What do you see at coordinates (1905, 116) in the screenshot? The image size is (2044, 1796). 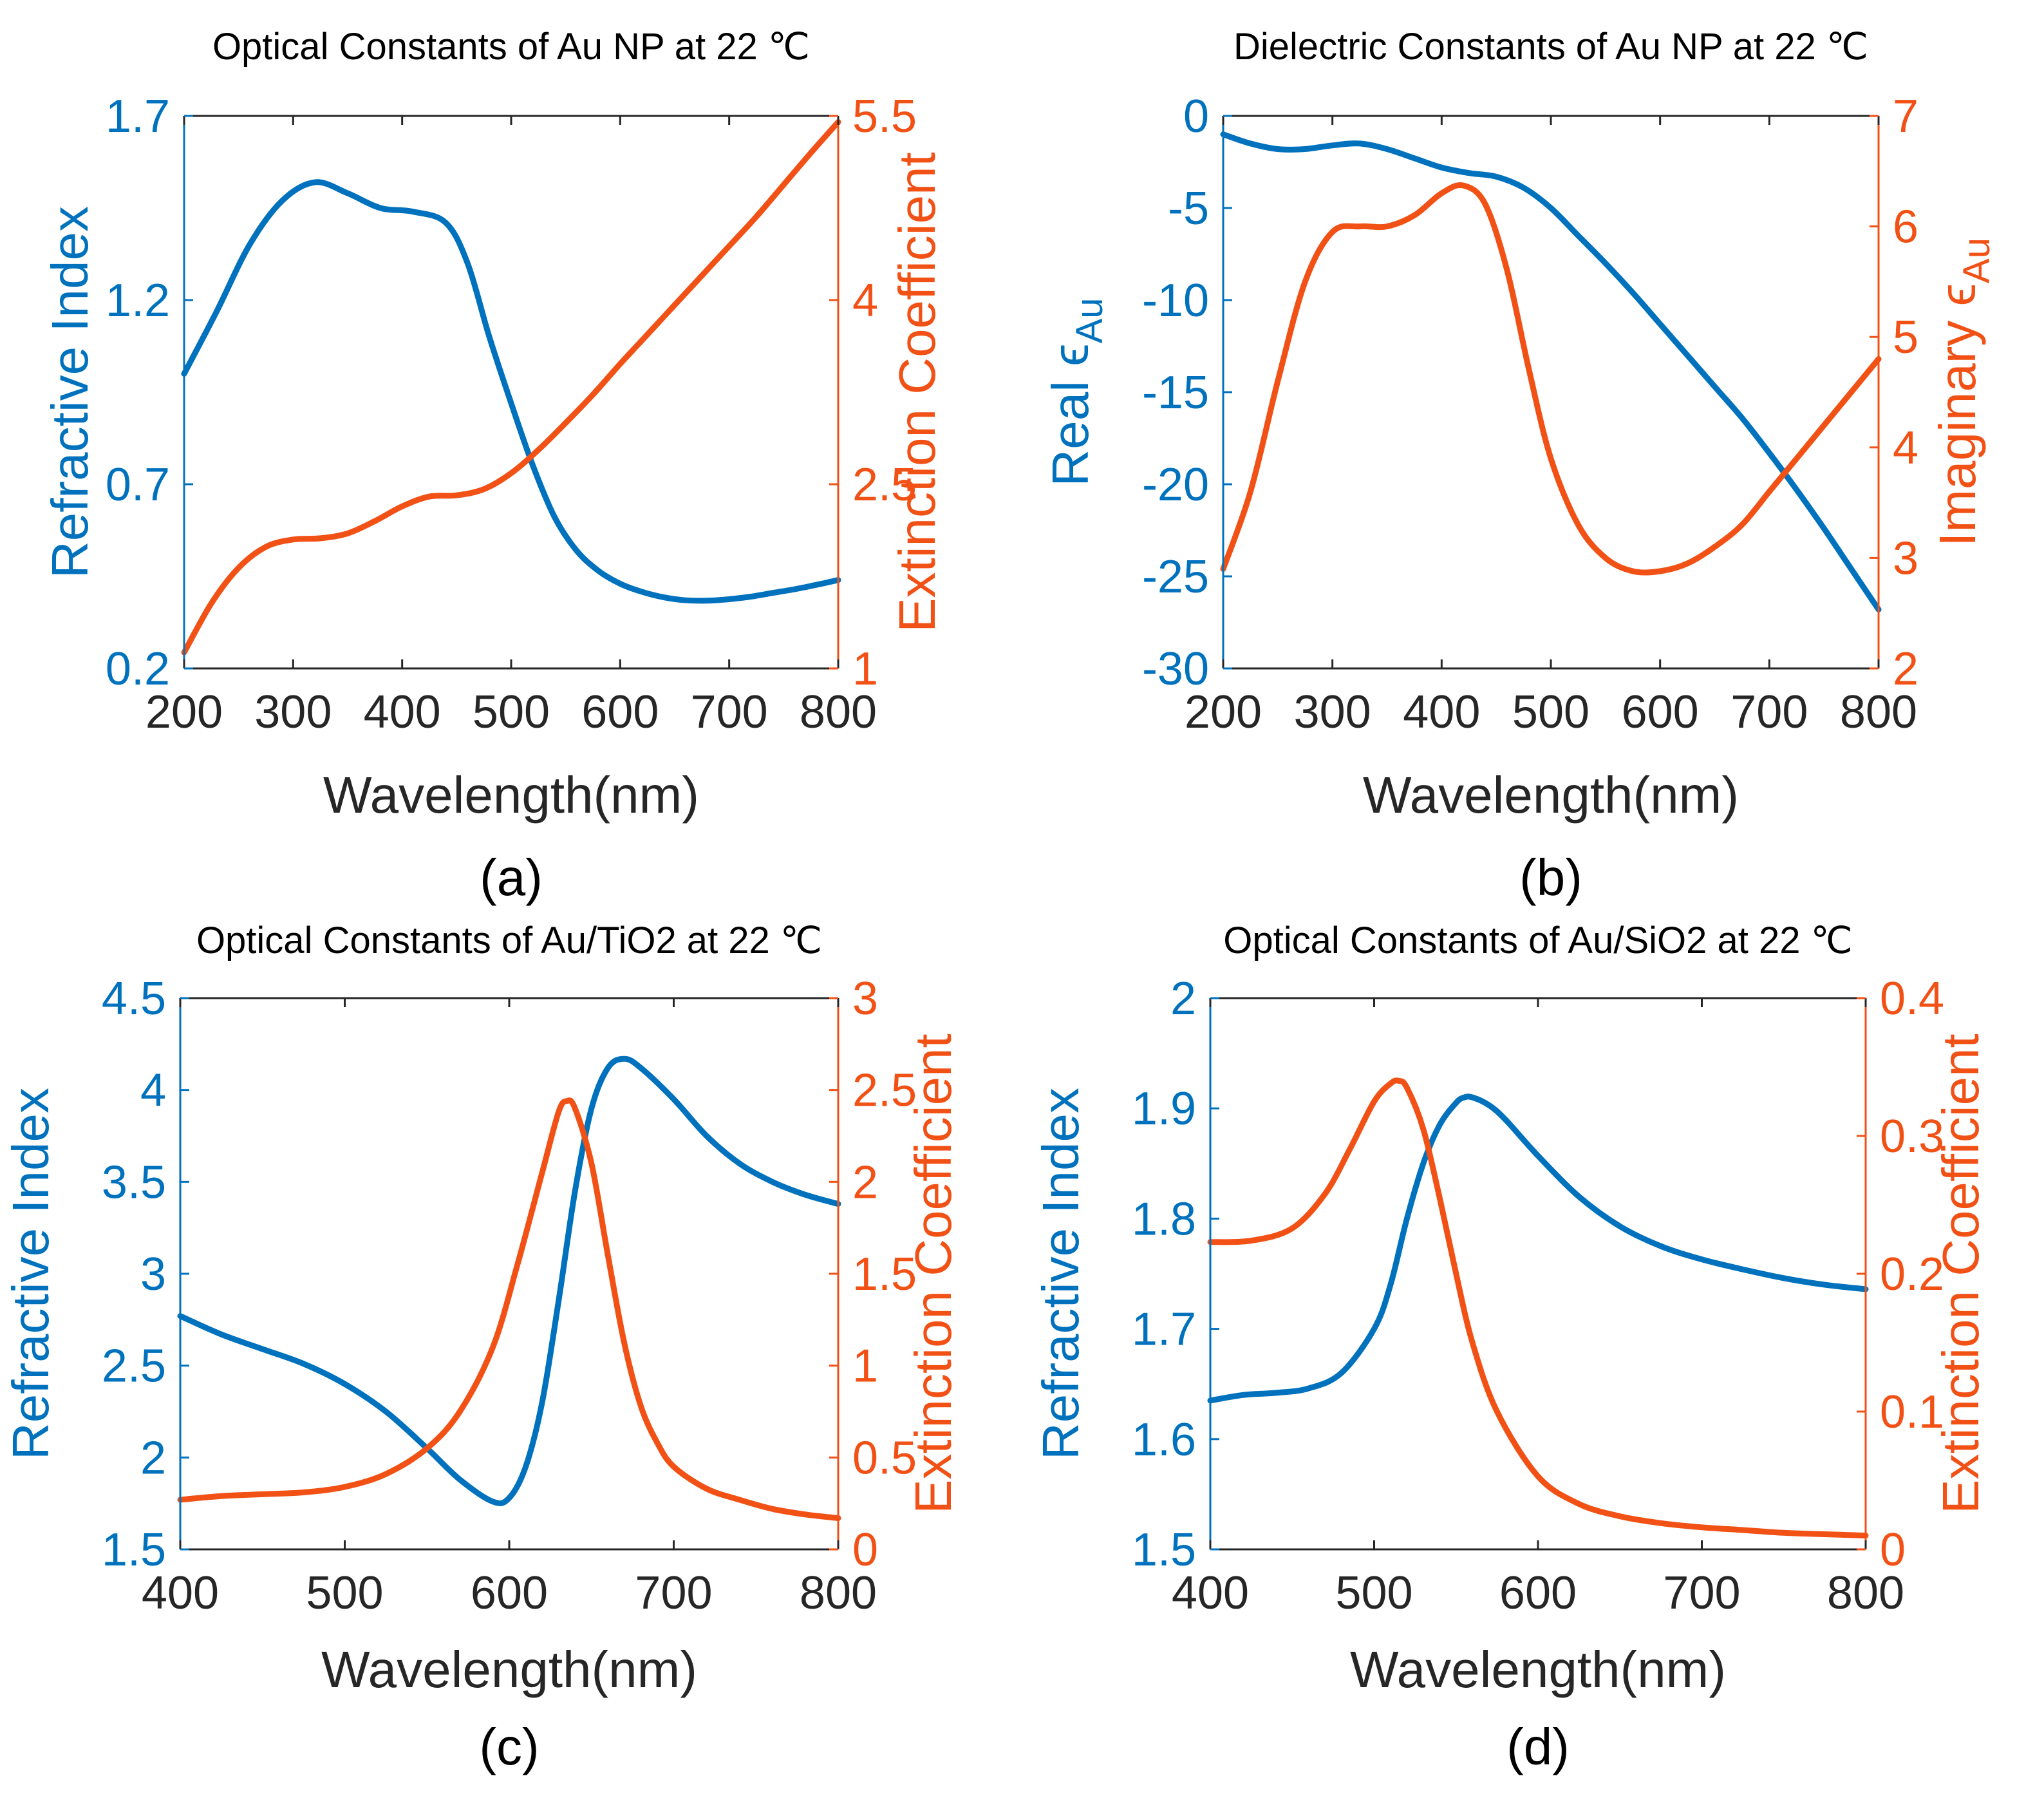 I see `right-y-tick-label: 7` at bounding box center [1905, 116].